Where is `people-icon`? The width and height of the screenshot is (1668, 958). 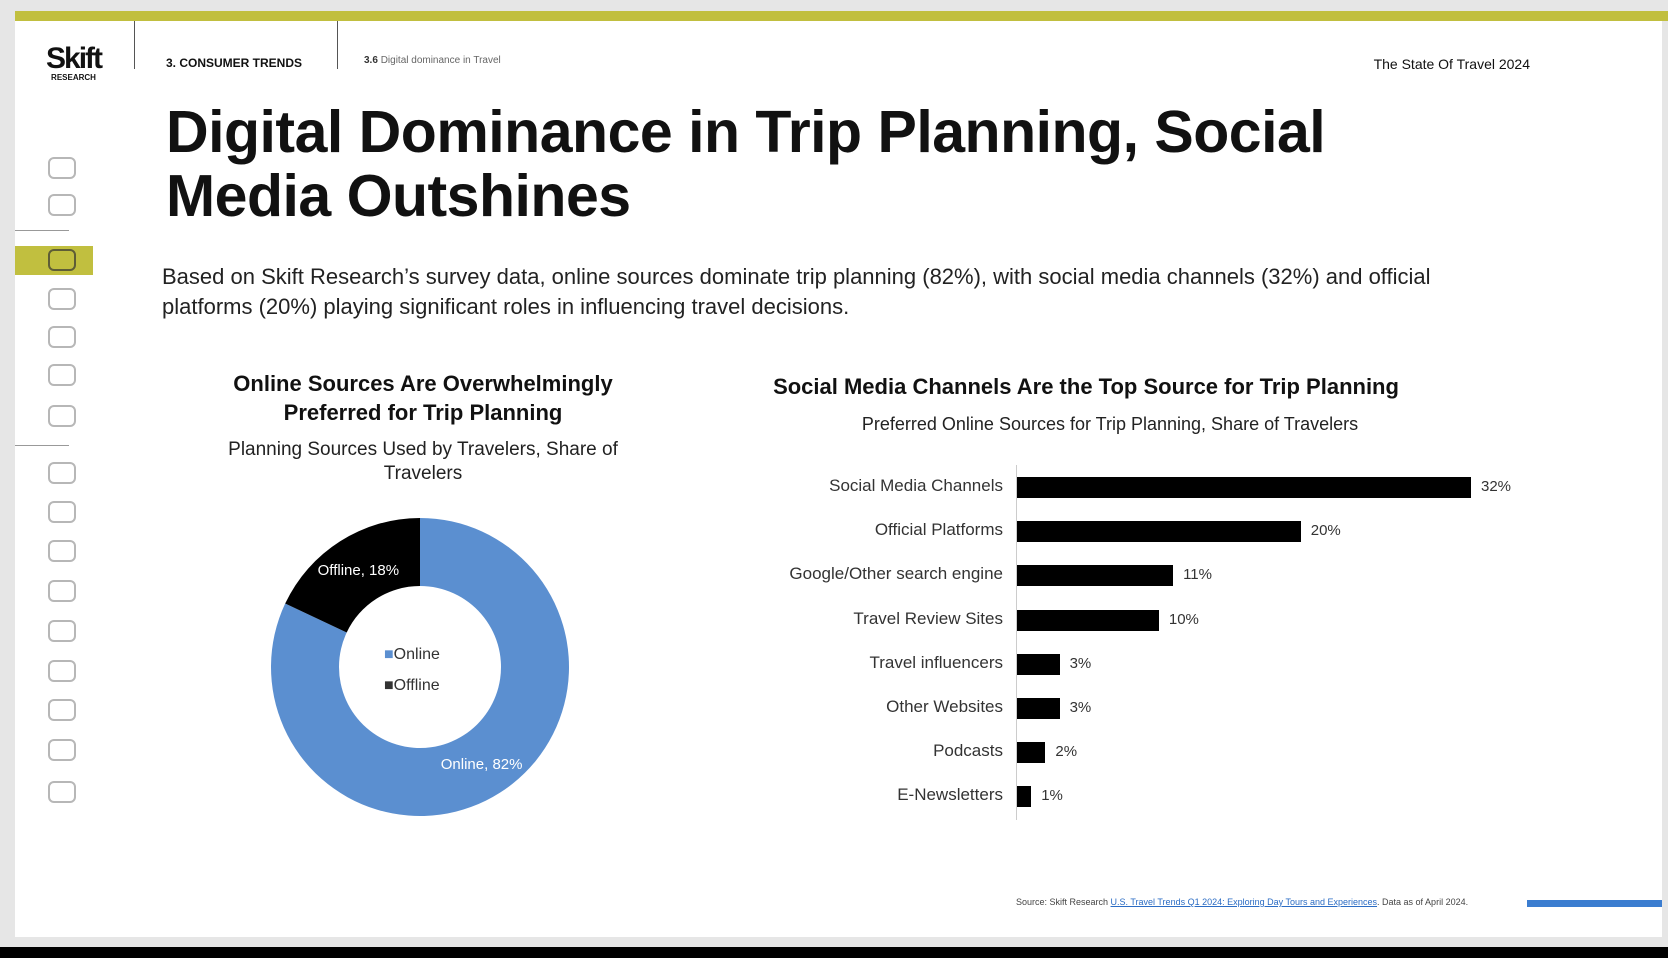
people-icon is located at coordinates (62, 260).